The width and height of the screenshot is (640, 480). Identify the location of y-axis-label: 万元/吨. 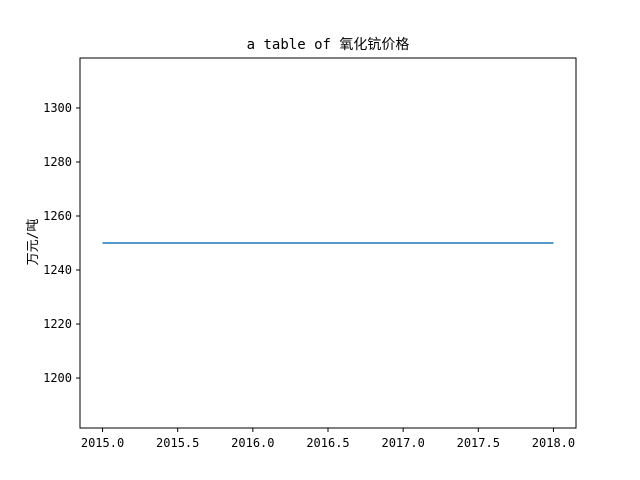
(33, 242).